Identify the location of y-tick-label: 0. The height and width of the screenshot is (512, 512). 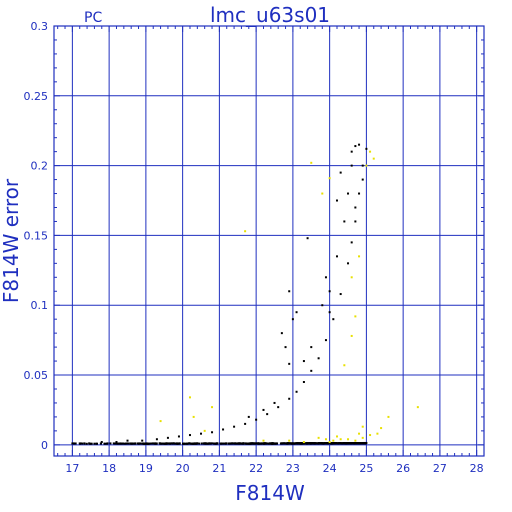
(44, 445).